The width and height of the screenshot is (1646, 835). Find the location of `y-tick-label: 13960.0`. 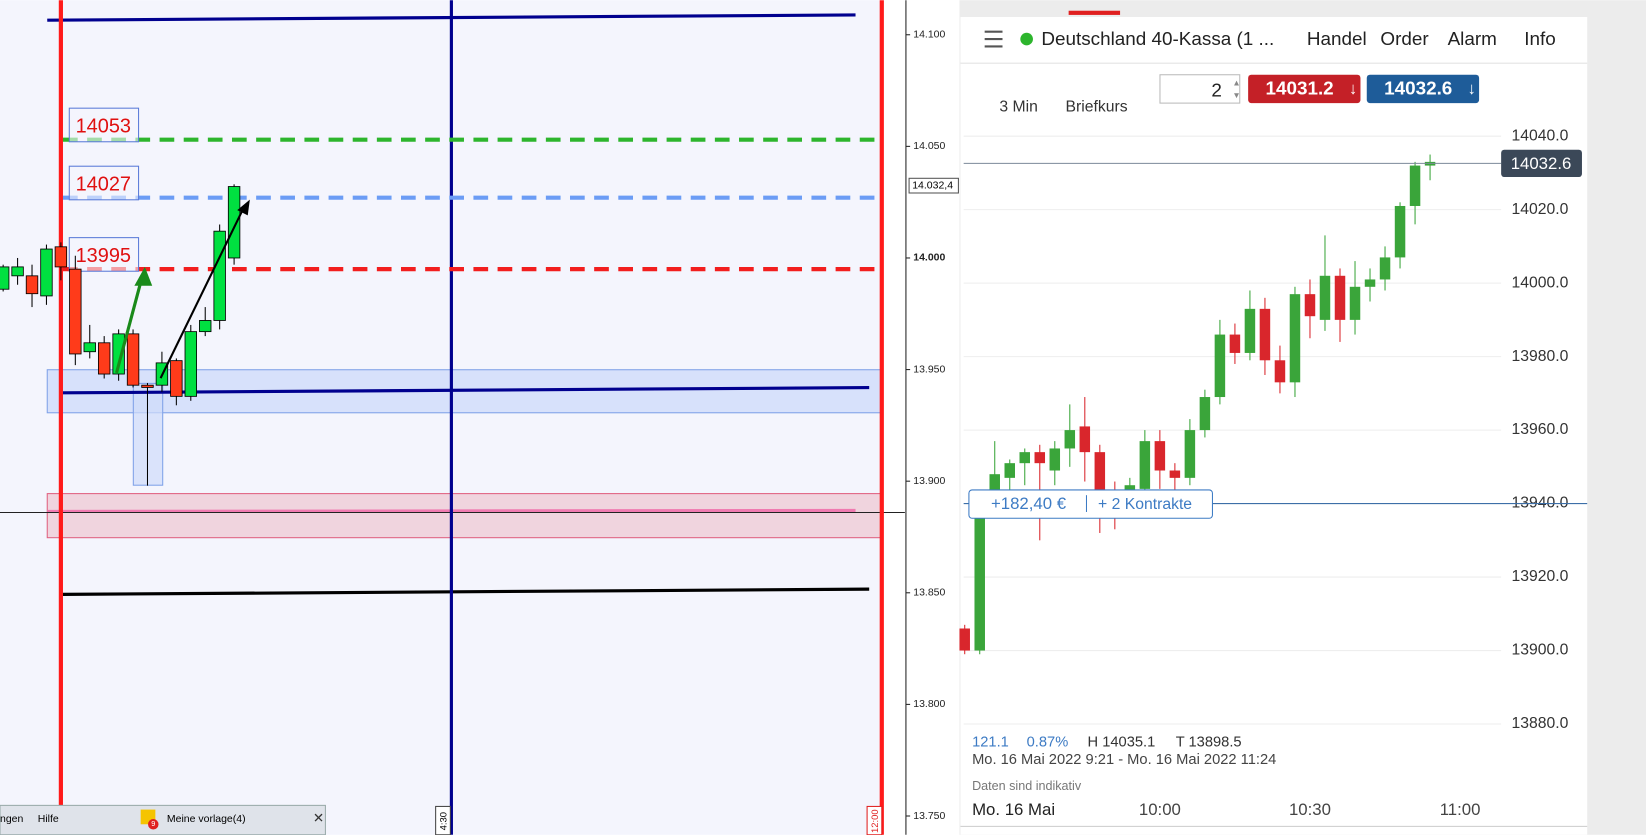

y-tick-label: 13960.0 is located at coordinates (1540, 429).